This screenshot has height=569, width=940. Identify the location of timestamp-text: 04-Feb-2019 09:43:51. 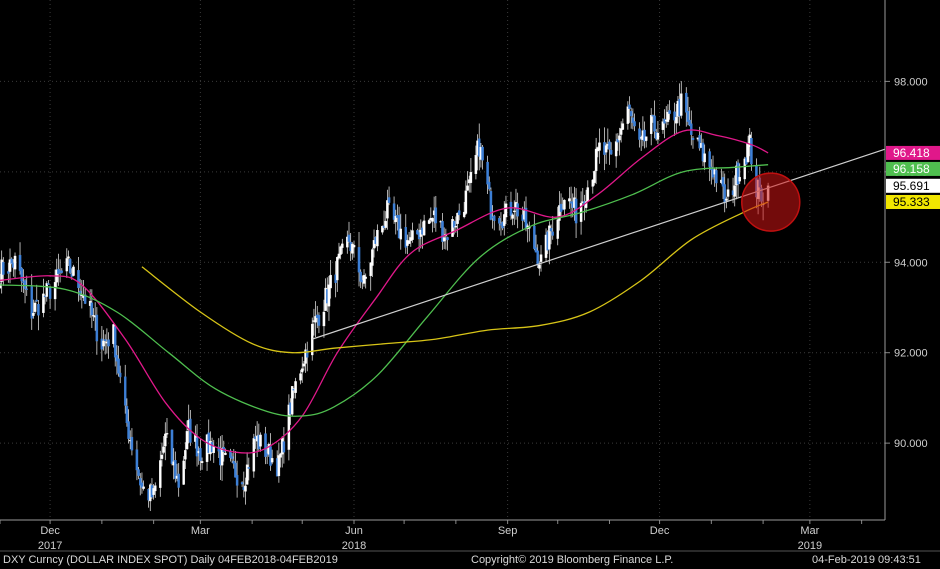
(866, 560).